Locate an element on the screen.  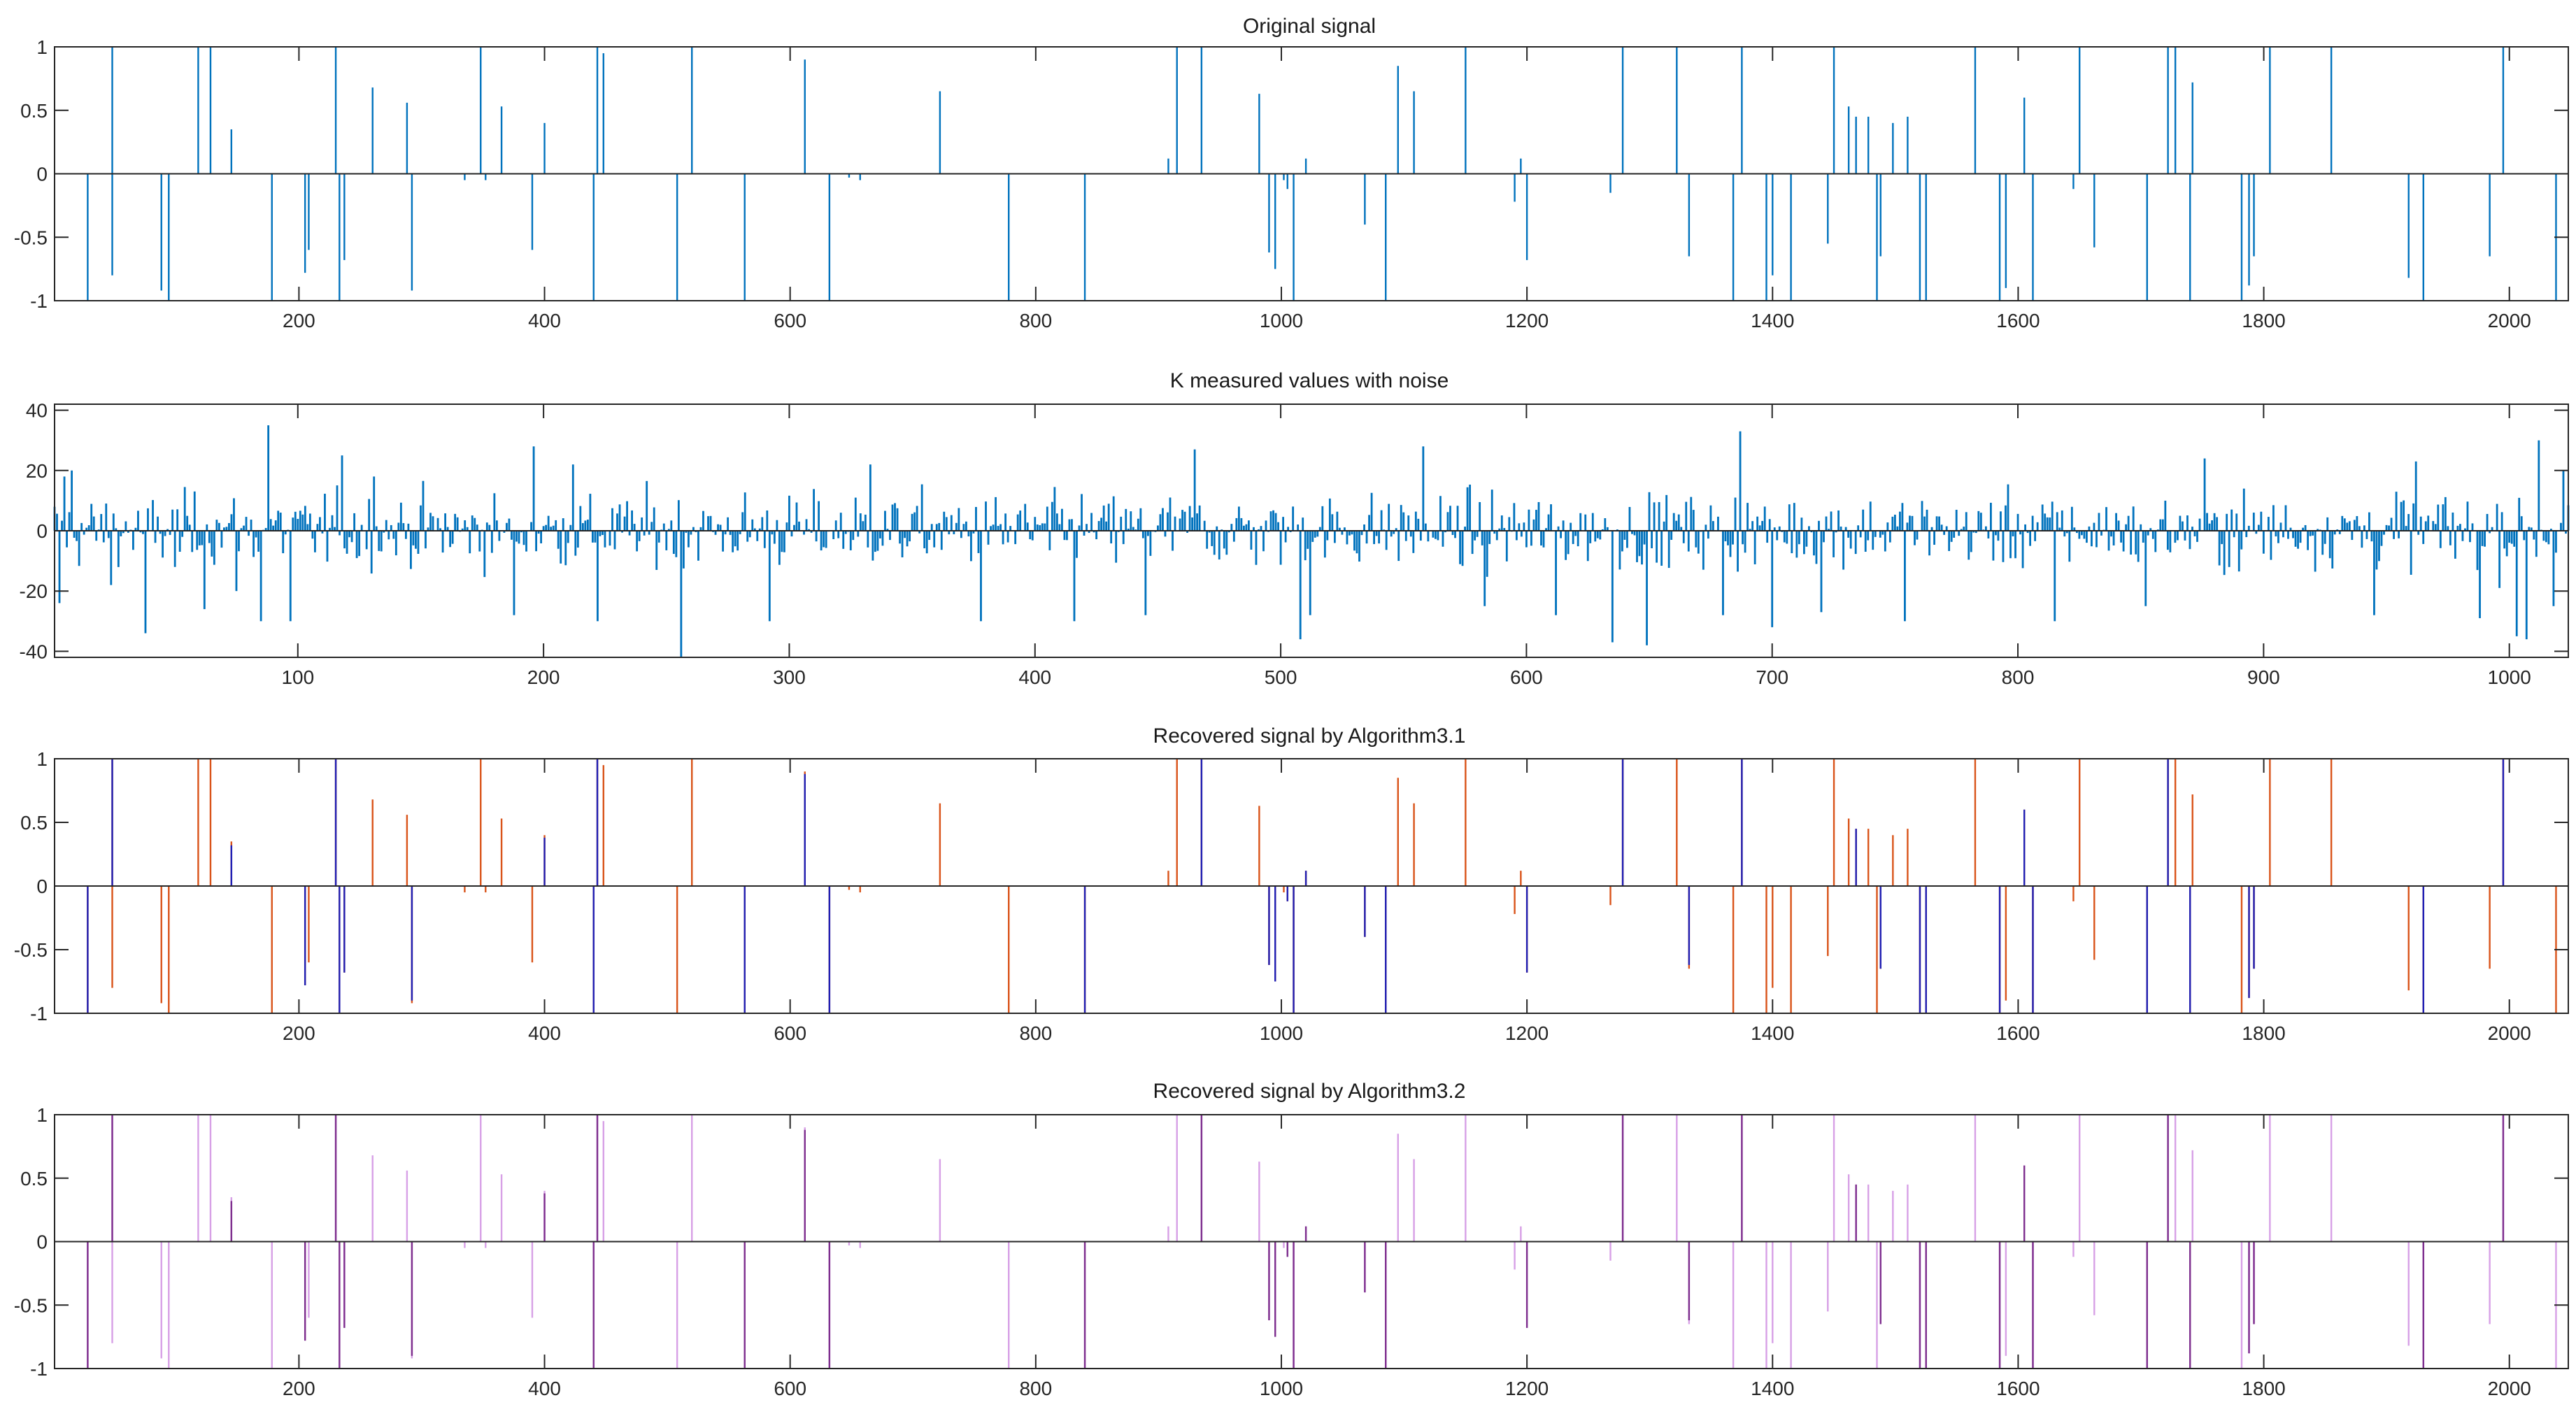
x-tick-label: 200 is located at coordinates (299, 1388).